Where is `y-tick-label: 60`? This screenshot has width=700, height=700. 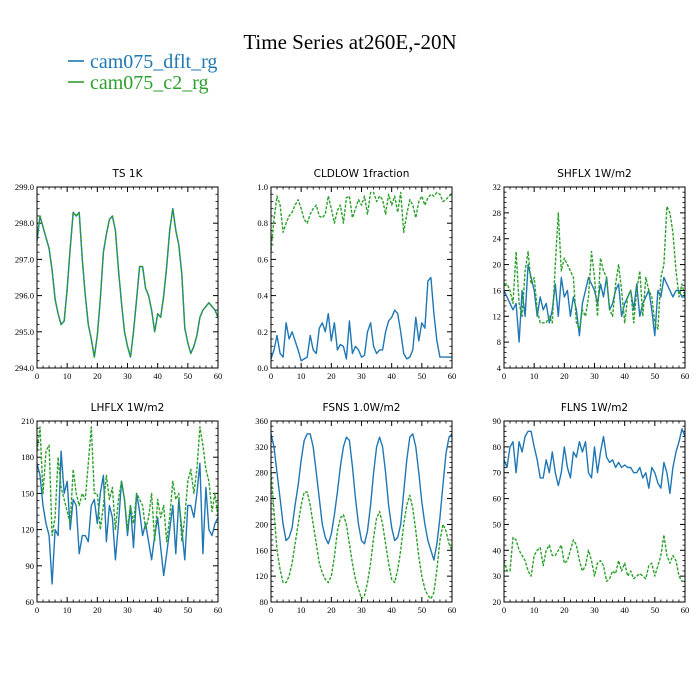 y-tick-label: 60 is located at coordinates (30, 602).